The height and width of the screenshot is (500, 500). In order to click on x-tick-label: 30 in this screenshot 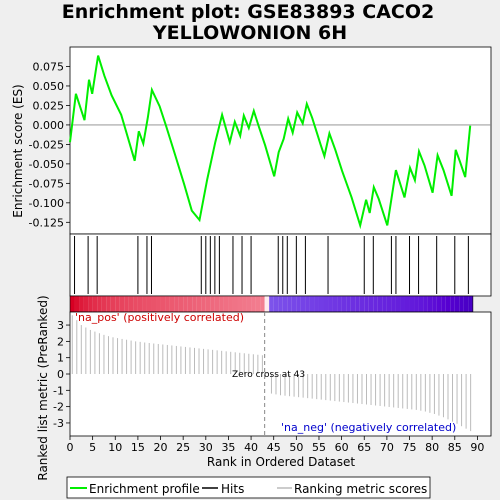, I will do `click(206, 447)`.